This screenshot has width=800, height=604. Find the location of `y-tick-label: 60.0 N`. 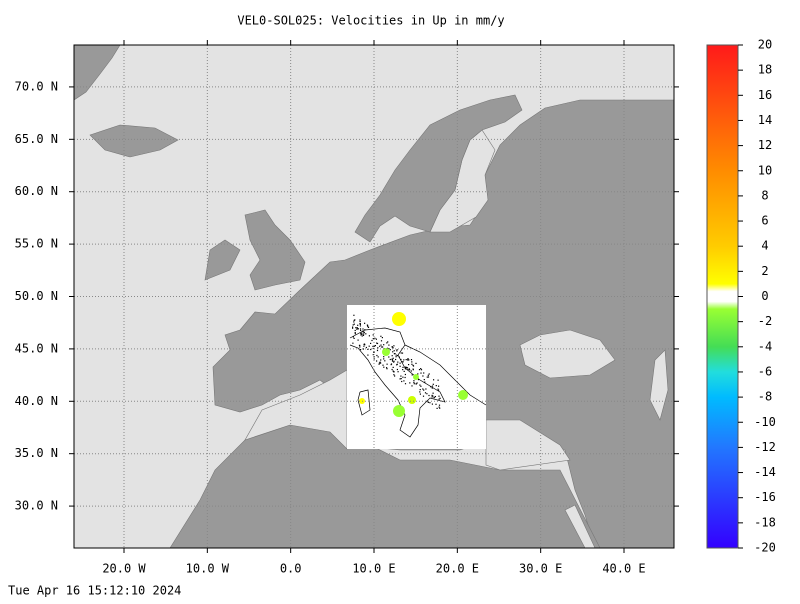

y-tick-label: 60.0 N is located at coordinates (36, 191).